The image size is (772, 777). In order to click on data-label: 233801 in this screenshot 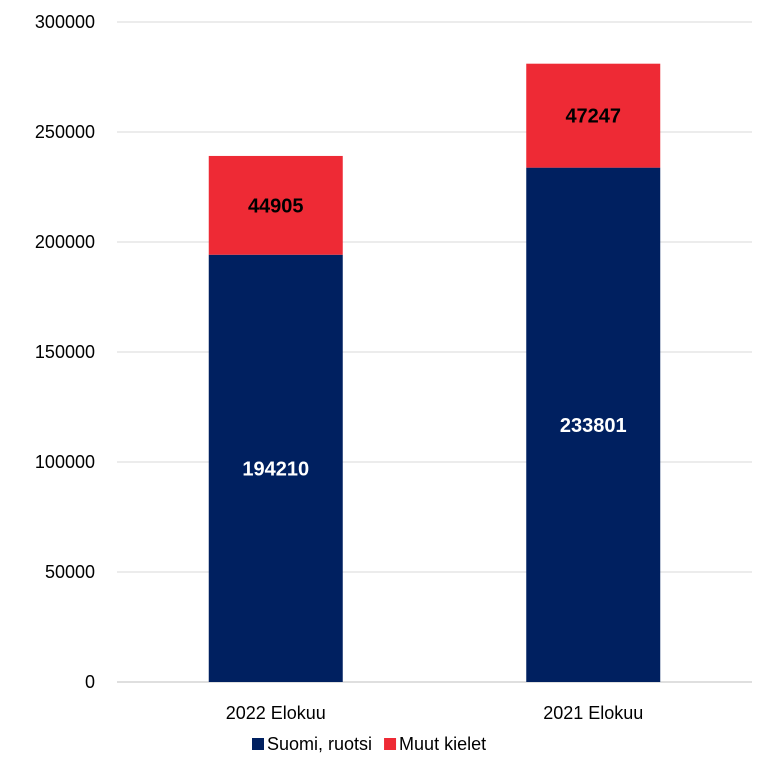, I will do `click(593, 426)`.